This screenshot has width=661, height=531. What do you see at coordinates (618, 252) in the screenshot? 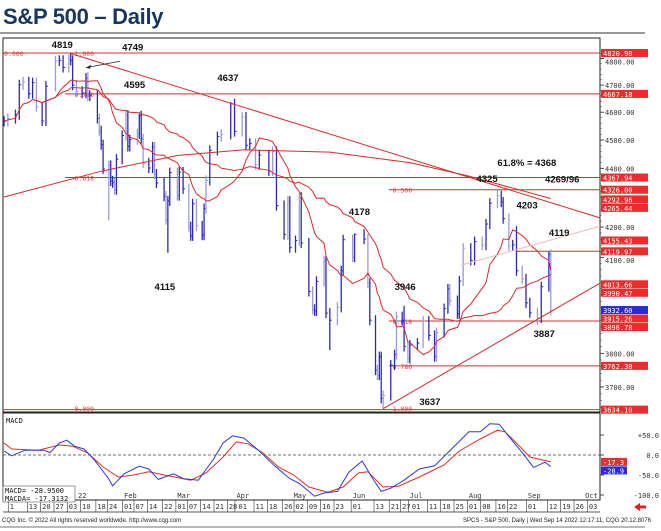
I see `price-tag-label: 4119.97` at bounding box center [618, 252].